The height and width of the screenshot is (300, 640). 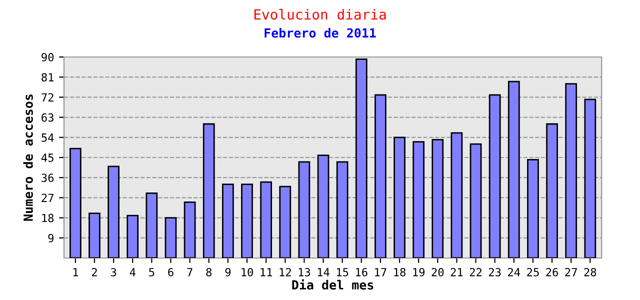 I want to click on x-tick-label: 21, so click(x=456, y=272).